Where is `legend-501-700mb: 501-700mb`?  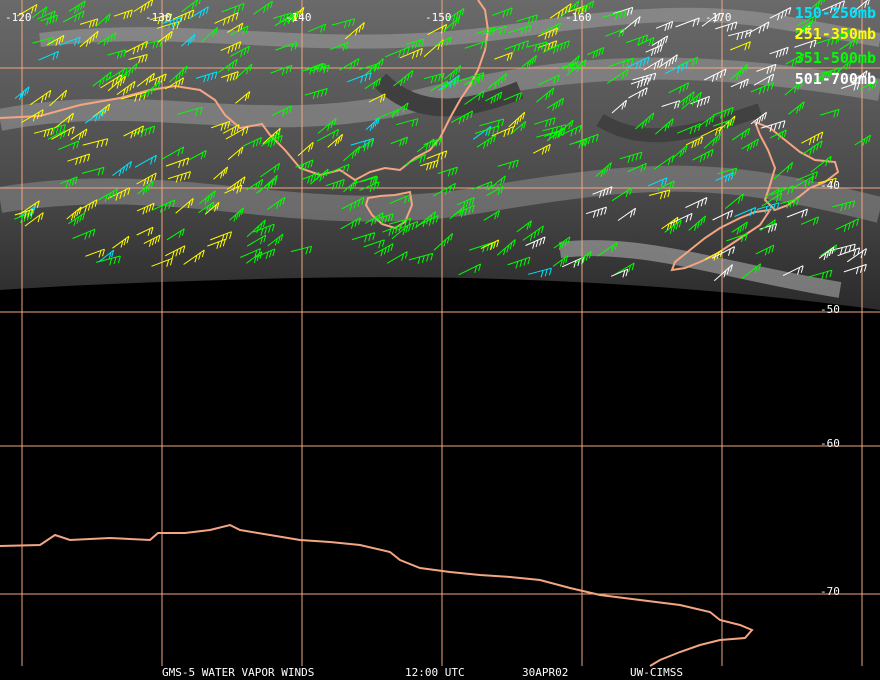
legend-501-700mb: 501-700mb is located at coordinates (835, 79).